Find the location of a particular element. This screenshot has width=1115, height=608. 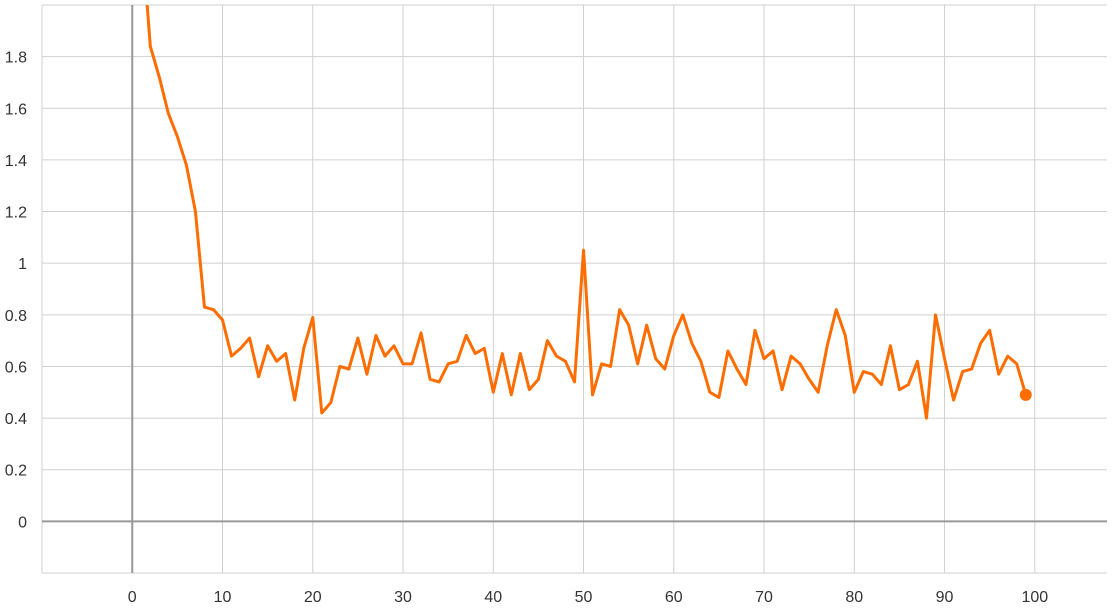

y-tick-label: 0.6 is located at coordinates (16, 367).